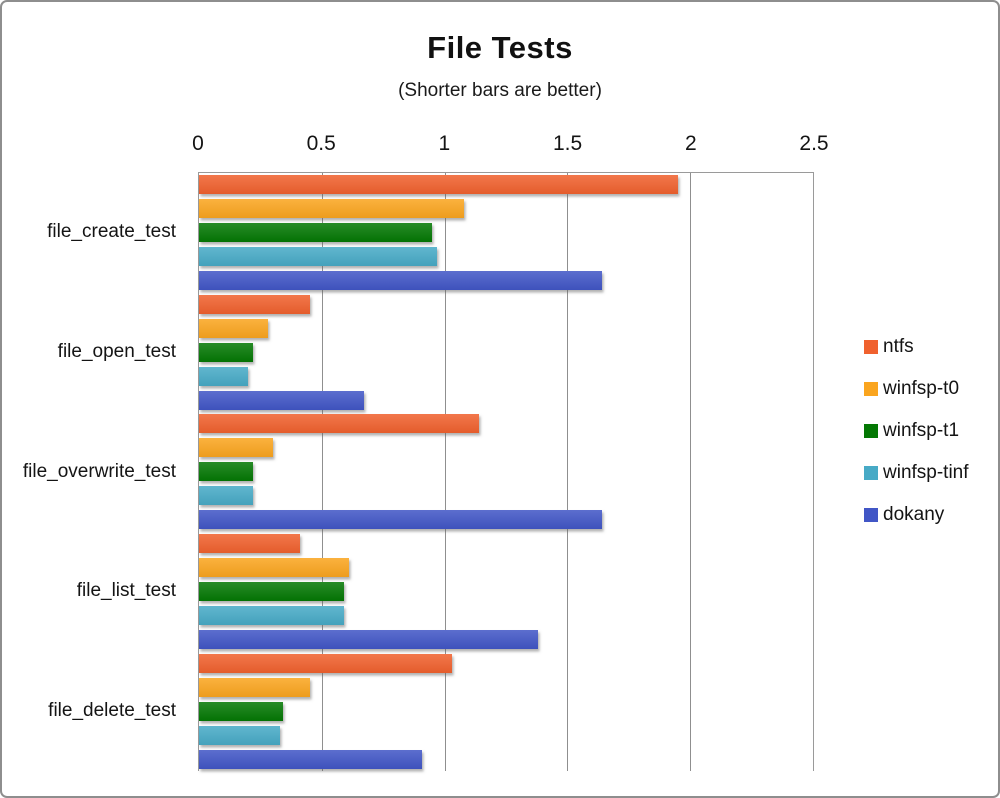  What do you see at coordinates (112, 711) in the screenshot?
I see `category-label-file_delete_test: file_delete_test` at bounding box center [112, 711].